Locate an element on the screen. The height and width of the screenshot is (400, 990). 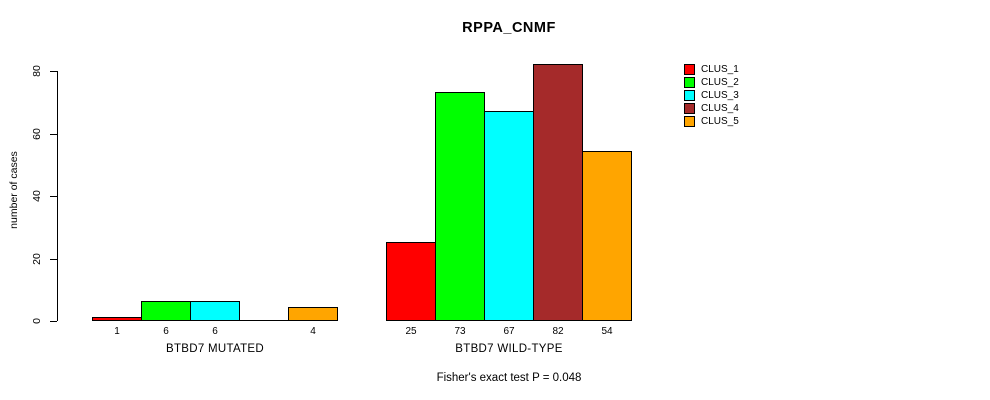
y-tick-label: 20 is located at coordinates (37, 259).